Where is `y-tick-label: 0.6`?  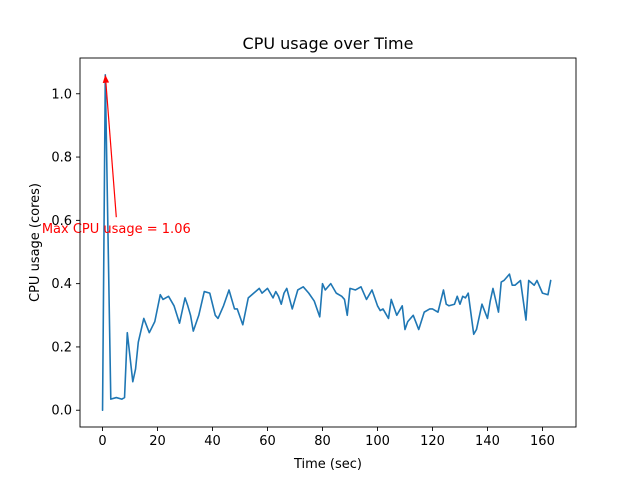 y-tick-label: 0.6 is located at coordinates (61, 221).